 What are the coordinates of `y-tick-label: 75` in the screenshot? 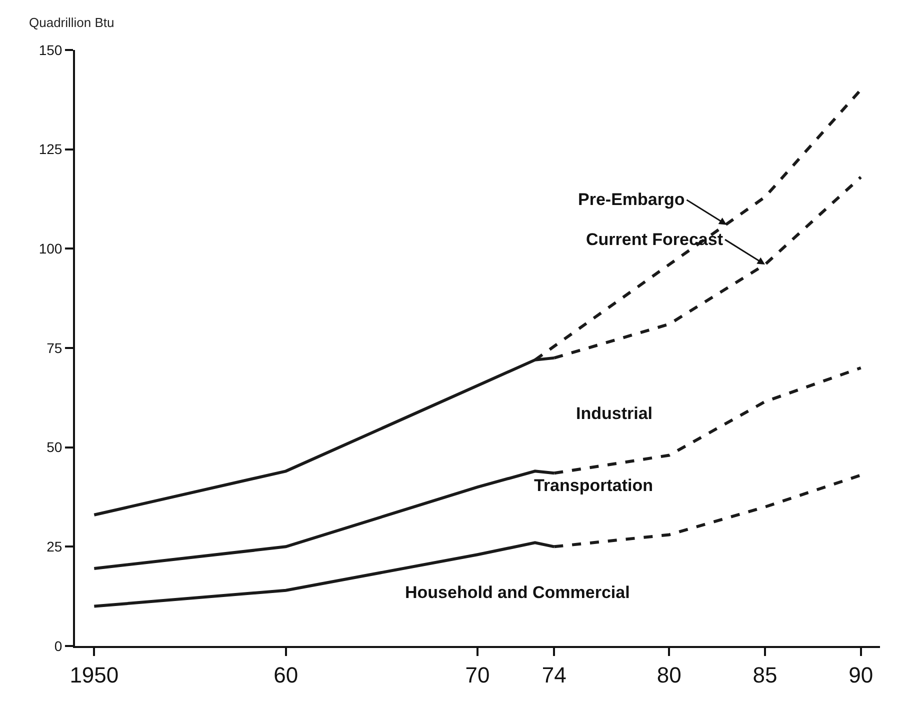 It's located at (54, 348).